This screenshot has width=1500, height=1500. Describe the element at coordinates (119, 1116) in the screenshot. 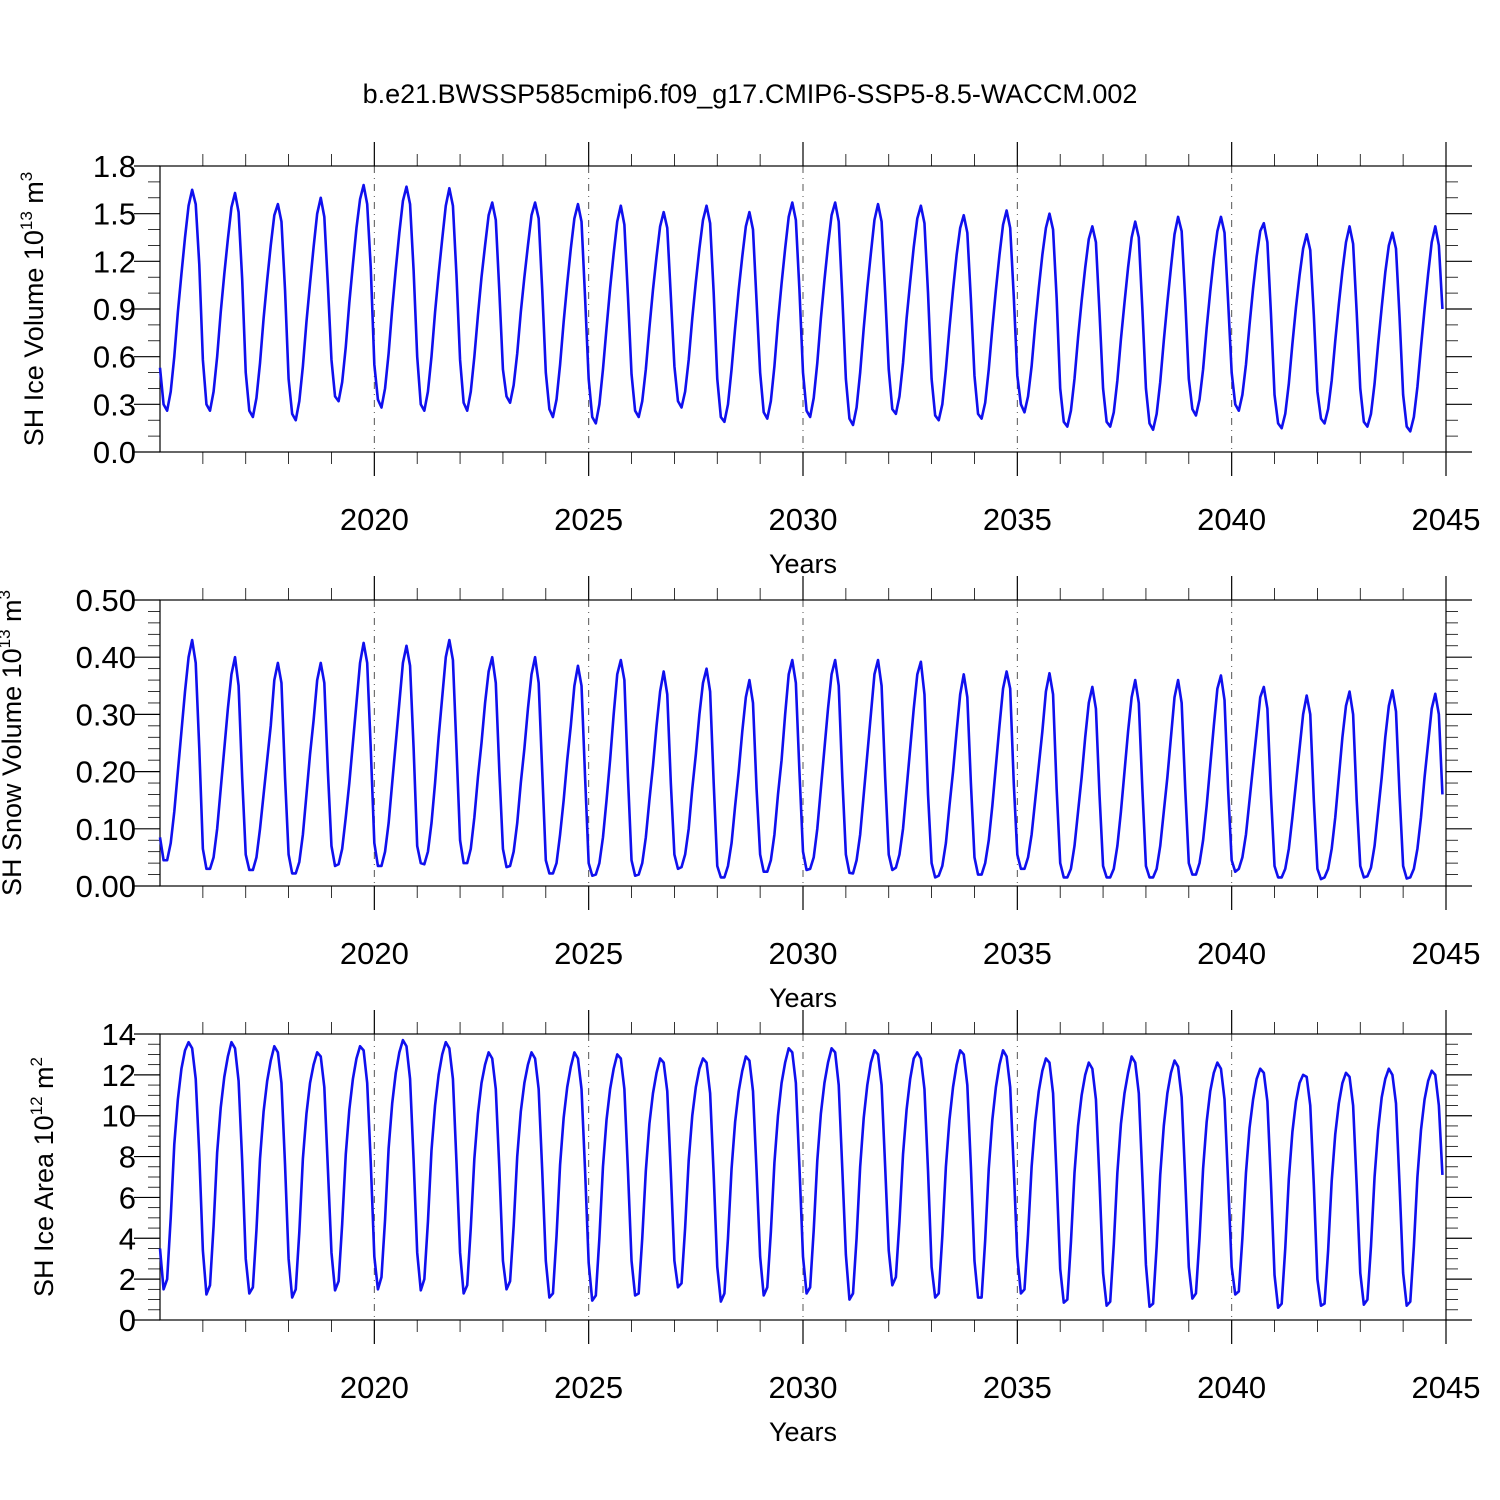

I see `ice-area-y-tick-label: 10` at that location.